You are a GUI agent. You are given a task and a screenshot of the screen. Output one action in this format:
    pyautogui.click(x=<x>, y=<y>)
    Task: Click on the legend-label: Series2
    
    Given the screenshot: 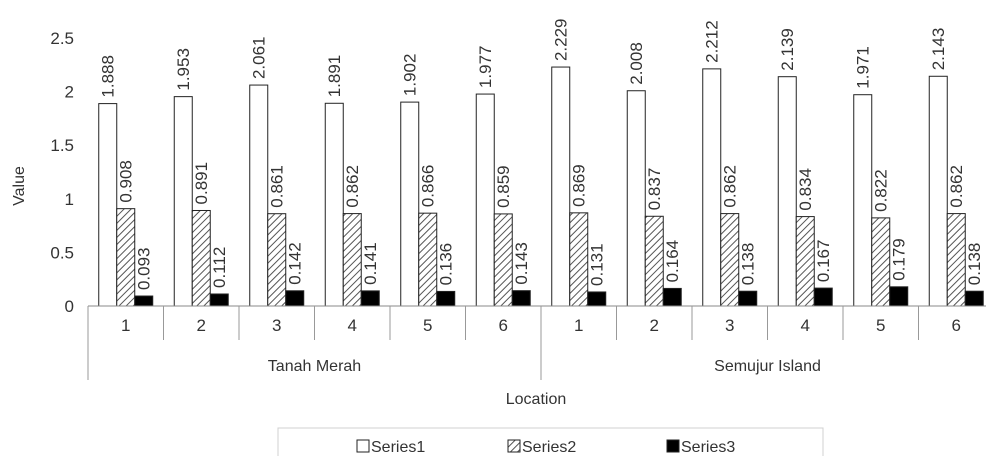 What is the action you would take?
    pyautogui.click(x=549, y=447)
    